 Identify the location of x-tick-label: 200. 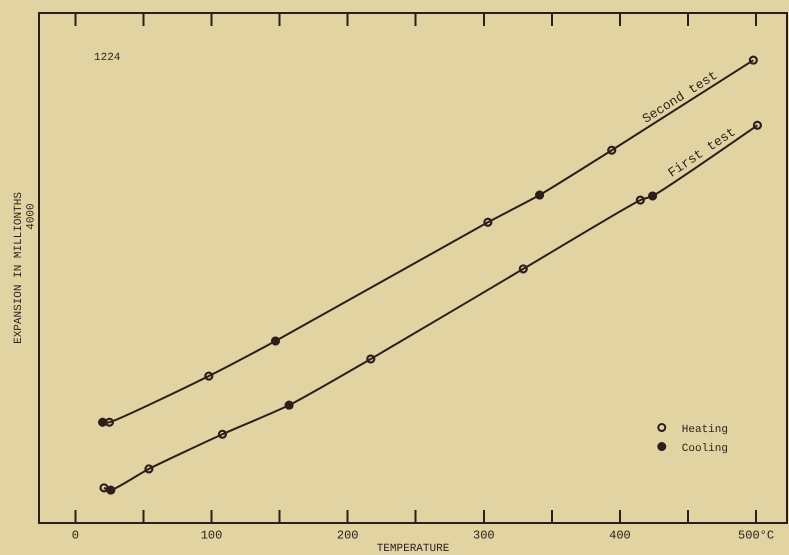
(347, 535).